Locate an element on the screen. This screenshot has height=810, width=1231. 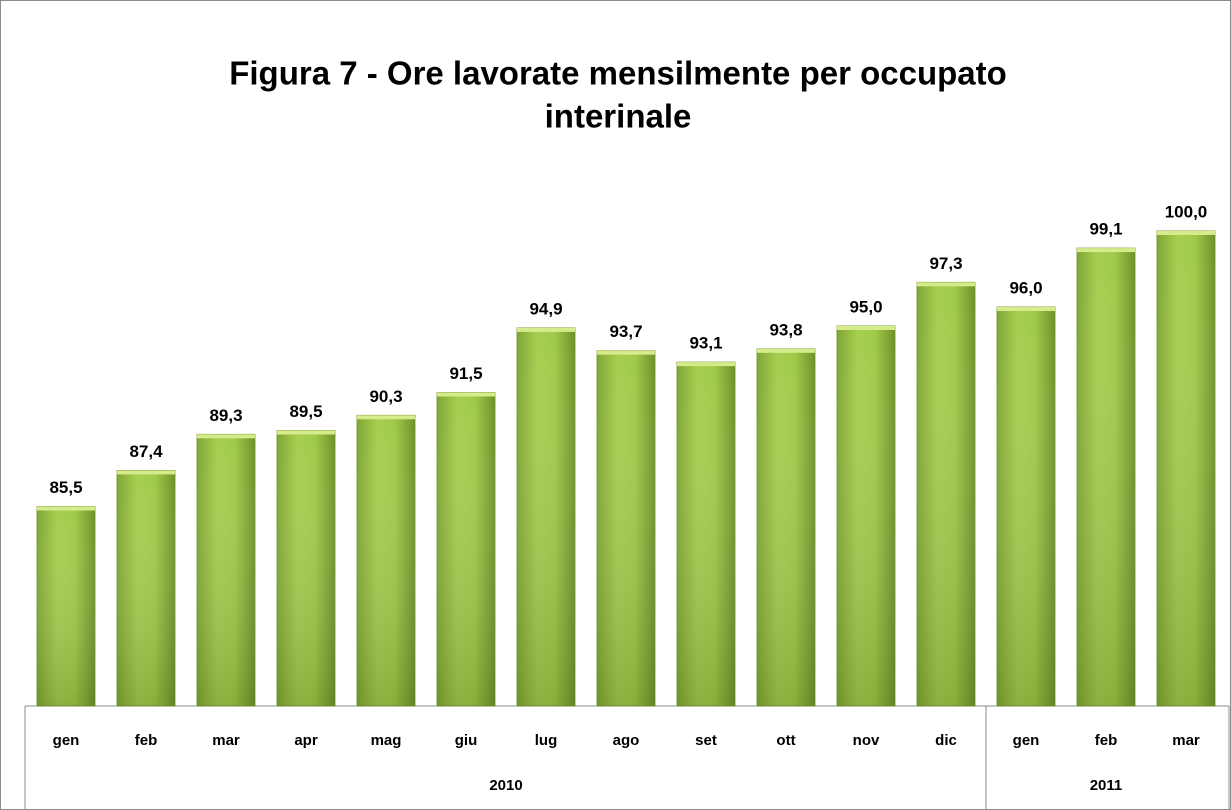
x-tick-label: set is located at coordinates (706, 740).